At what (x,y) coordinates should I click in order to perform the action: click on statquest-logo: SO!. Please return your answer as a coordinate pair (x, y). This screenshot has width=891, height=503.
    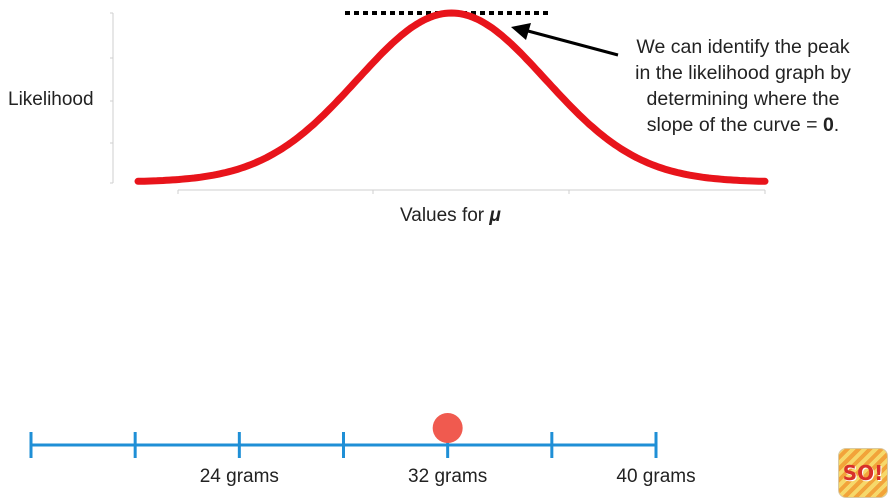
    Looking at the image, I should click on (863, 473).